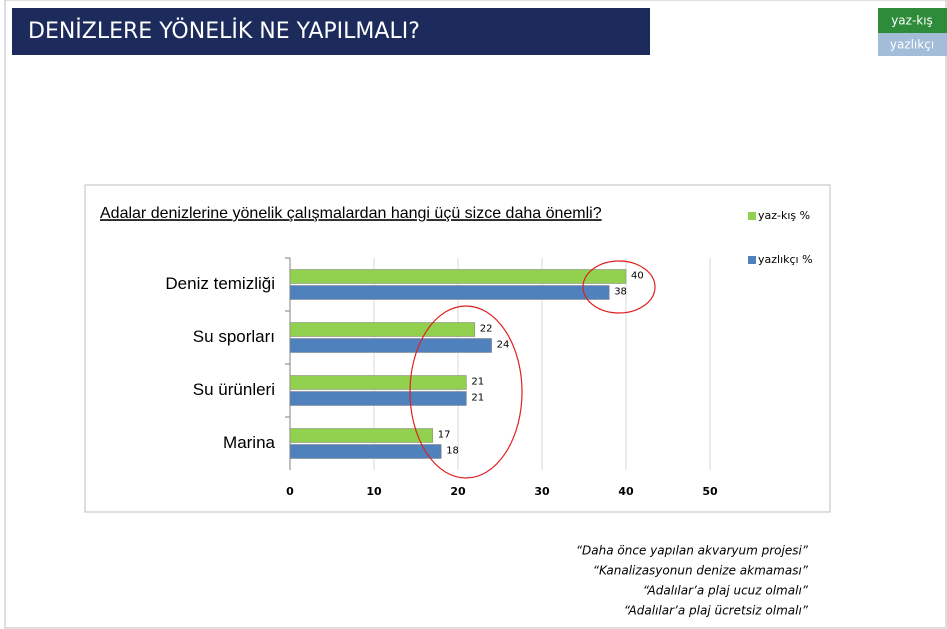 This screenshot has width=947, height=629. What do you see at coordinates (234, 336) in the screenshot?
I see `y-tick-label: Su sporları` at bounding box center [234, 336].